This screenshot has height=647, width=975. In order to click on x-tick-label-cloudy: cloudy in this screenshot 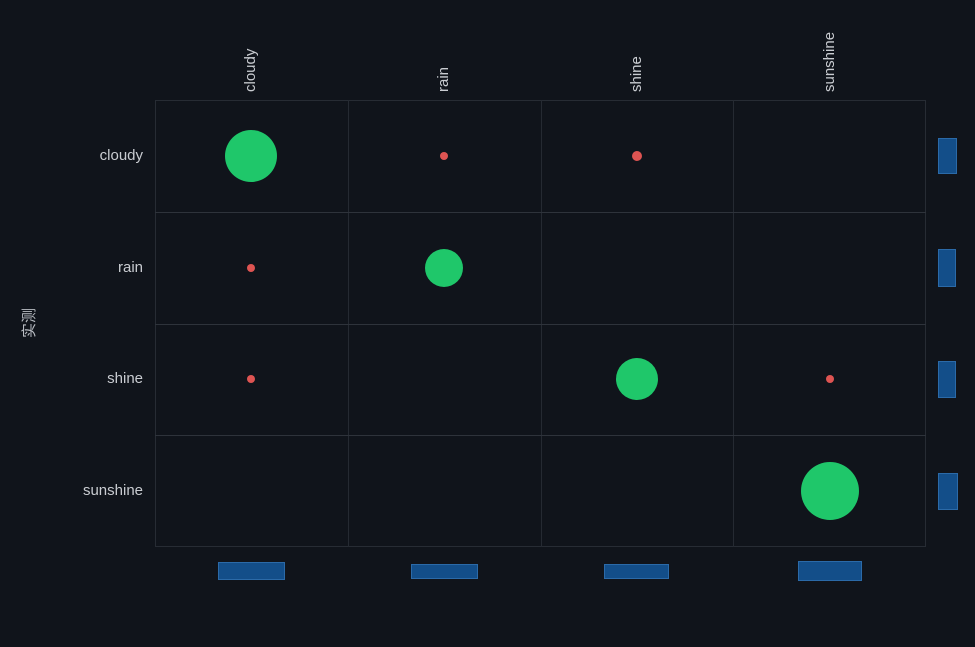, I will do `click(251, 70)`.